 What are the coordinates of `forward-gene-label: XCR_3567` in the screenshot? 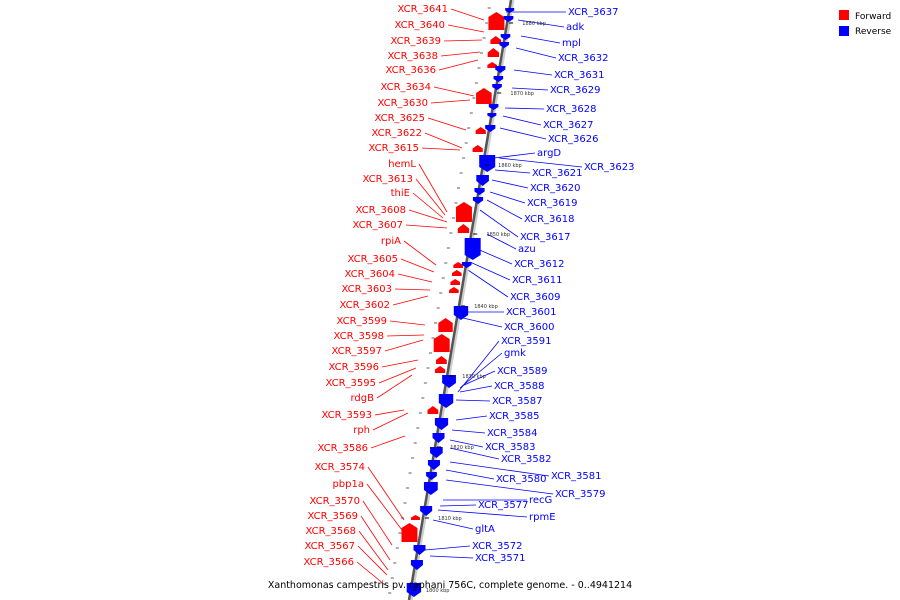 It's located at (329, 546).